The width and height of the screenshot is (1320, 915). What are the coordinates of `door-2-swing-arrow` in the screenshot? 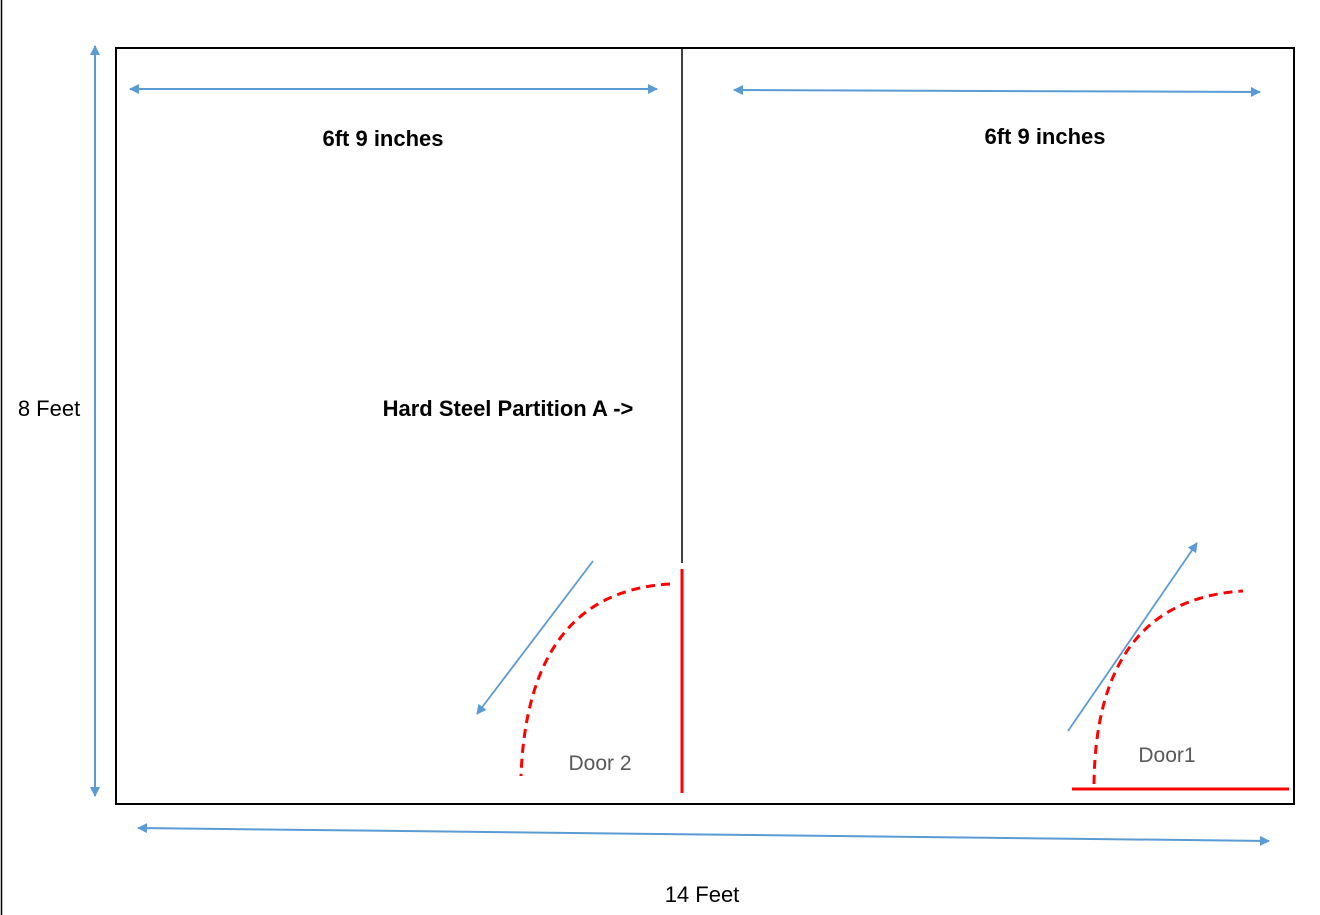 It's located at (535, 637).